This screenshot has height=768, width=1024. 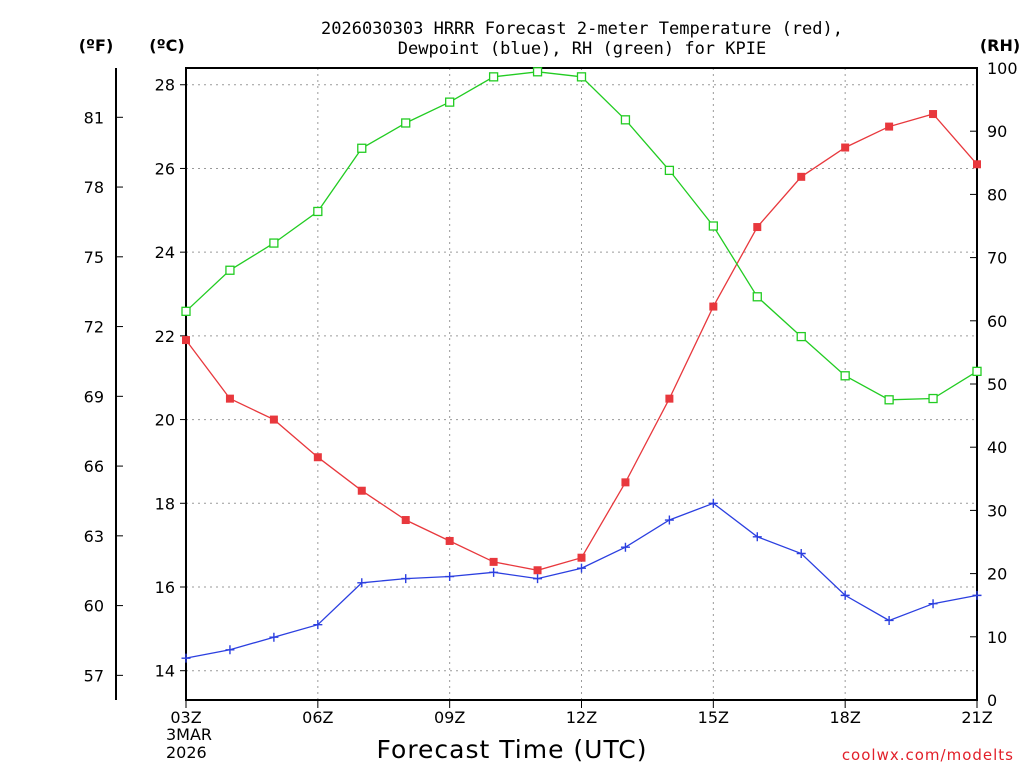 I want to click on fahrenheit-tick-label: 75, so click(x=94, y=257).